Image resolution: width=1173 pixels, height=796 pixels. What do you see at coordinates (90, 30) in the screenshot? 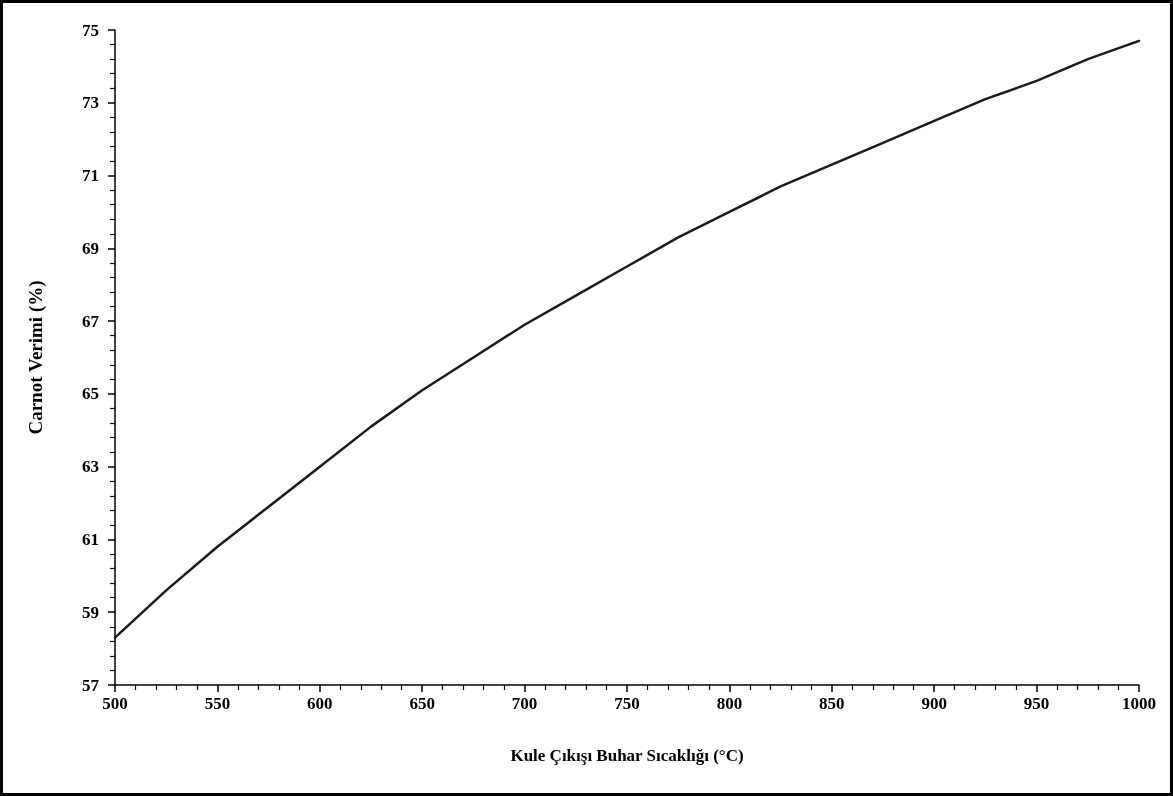
I see `y-tick-label: 75` at bounding box center [90, 30].